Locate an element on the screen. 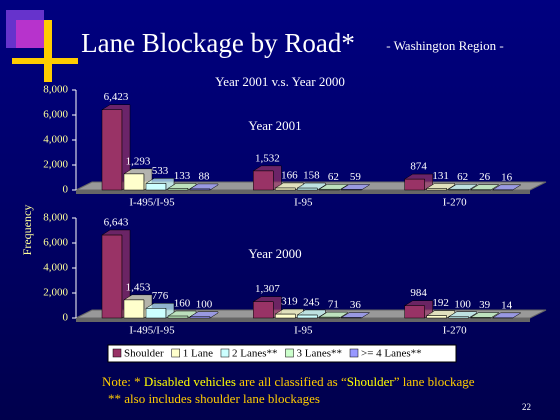  note-2: ** also includes shoulder lane blockages is located at coordinates (214, 398).